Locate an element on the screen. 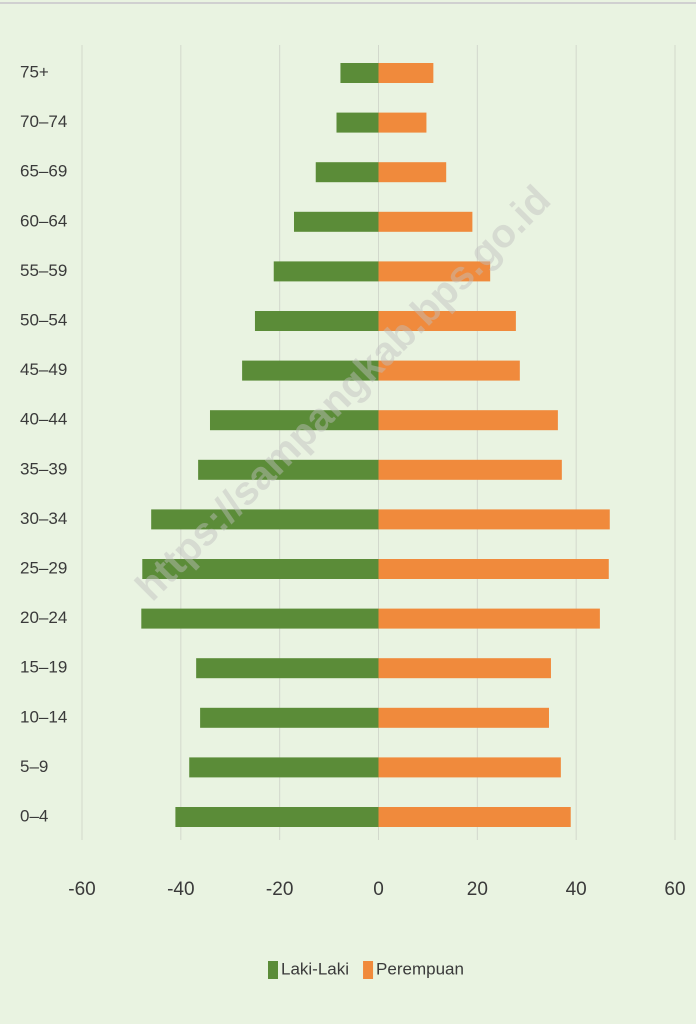 The image size is (696, 1024). y-tick-label: 0–4 is located at coordinates (34, 815).